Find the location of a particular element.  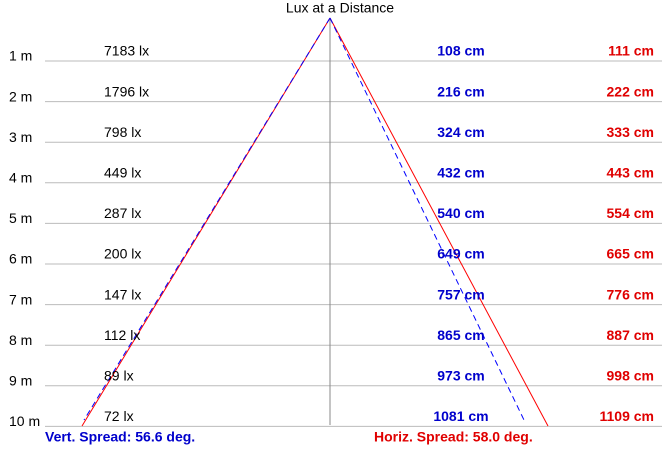

vertical-size: 865 cm is located at coordinates (460, 335).